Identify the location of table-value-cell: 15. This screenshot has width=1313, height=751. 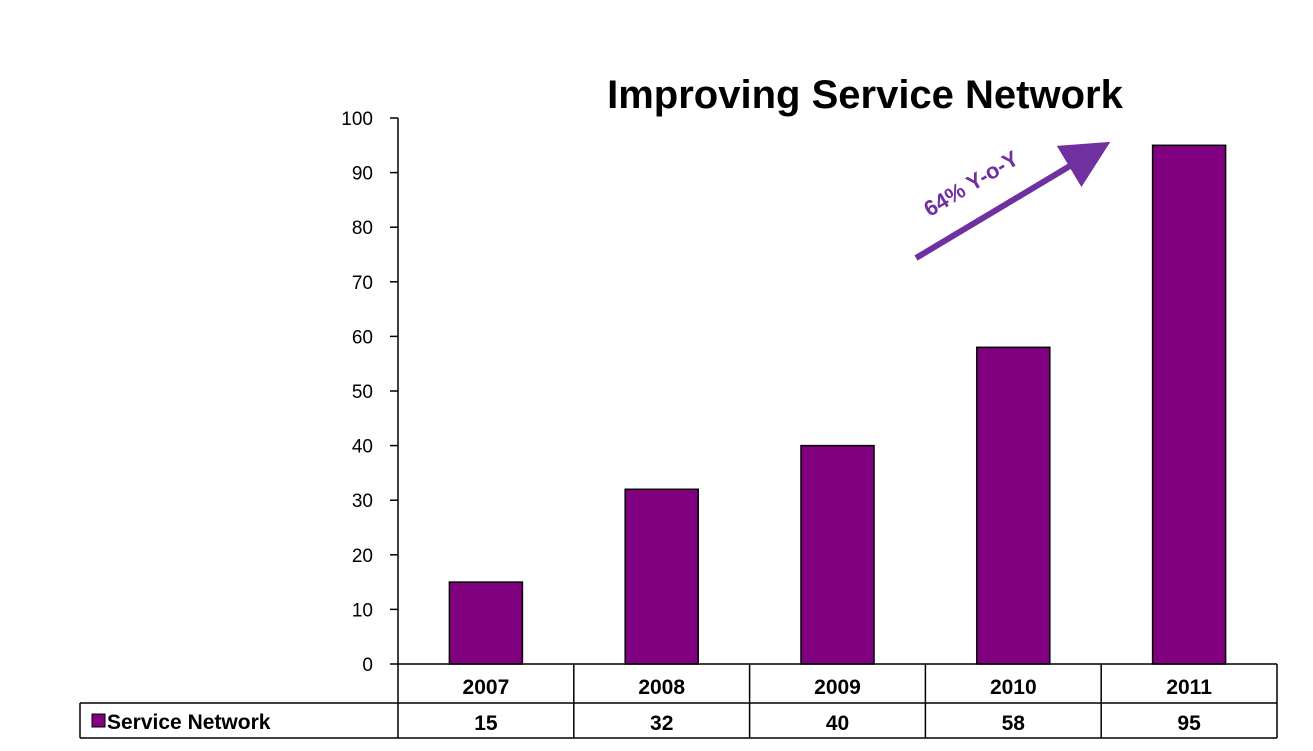
(486, 723).